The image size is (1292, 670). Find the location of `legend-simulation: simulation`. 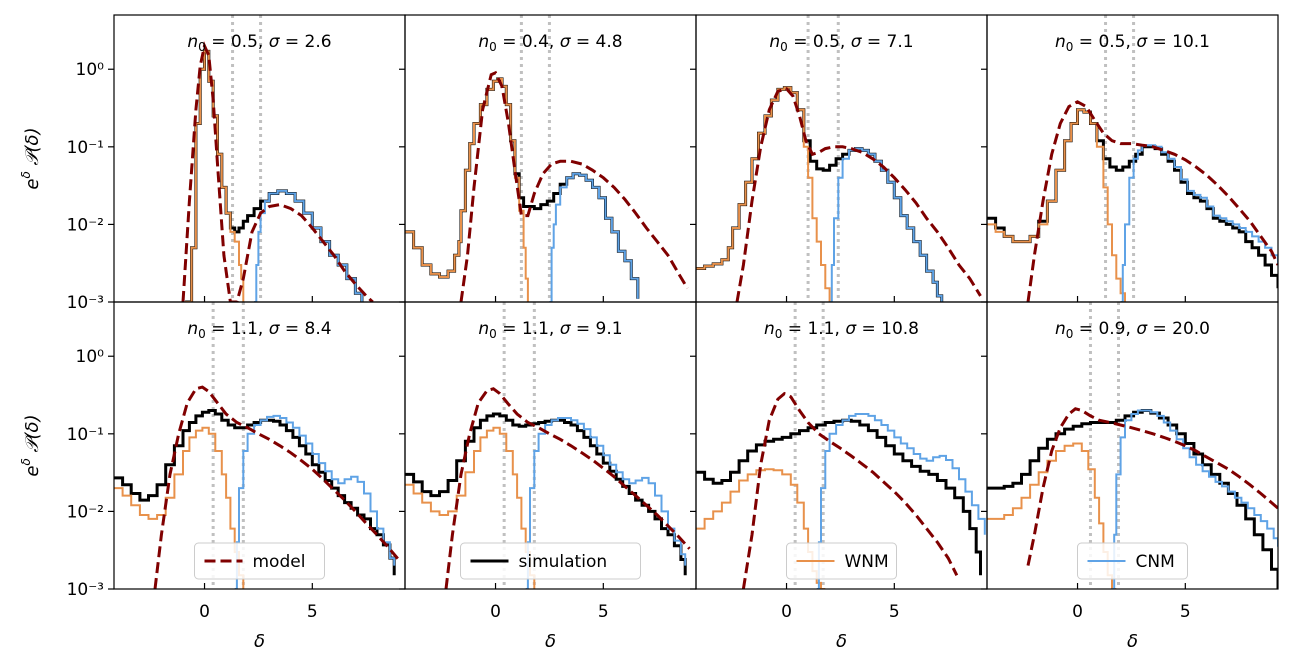

legend-simulation: simulation is located at coordinates (550, 561).